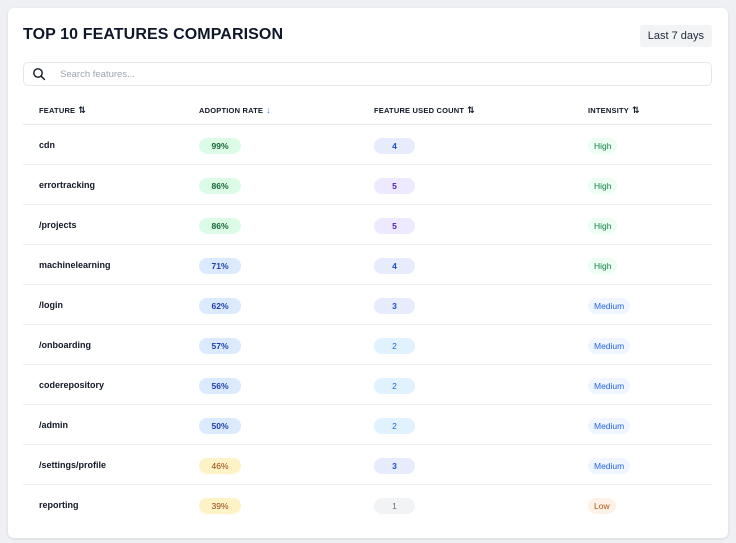 The width and height of the screenshot is (736, 543). I want to click on used-count-cell: 1, so click(394, 505).